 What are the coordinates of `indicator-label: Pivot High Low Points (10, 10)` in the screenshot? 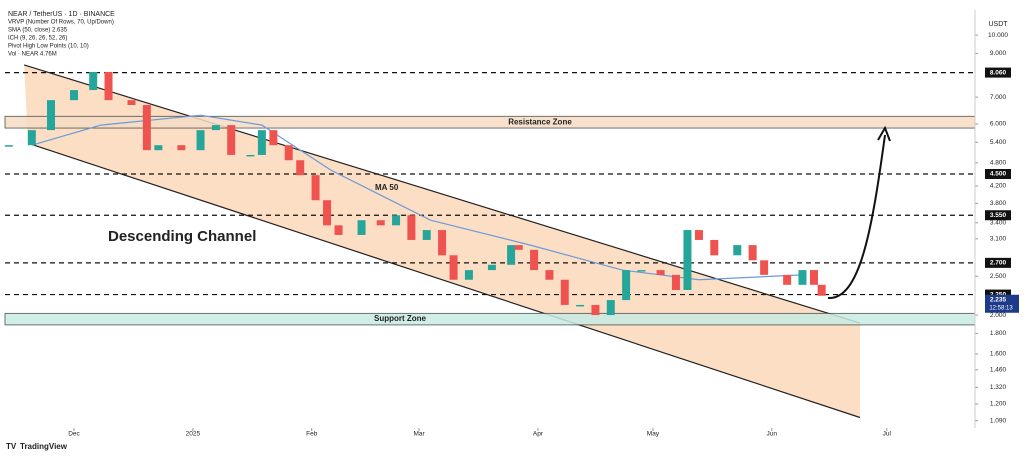 It's located at (48, 47).